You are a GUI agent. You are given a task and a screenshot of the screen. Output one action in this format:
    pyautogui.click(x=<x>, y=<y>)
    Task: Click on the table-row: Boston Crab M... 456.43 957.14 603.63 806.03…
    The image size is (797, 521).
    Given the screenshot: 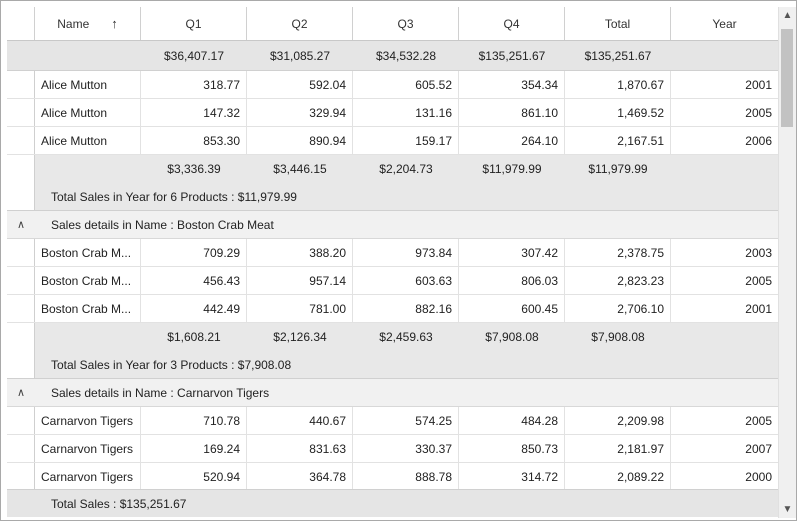 What is the action you would take?
    pyautogui.click(x=392, y=281)
    